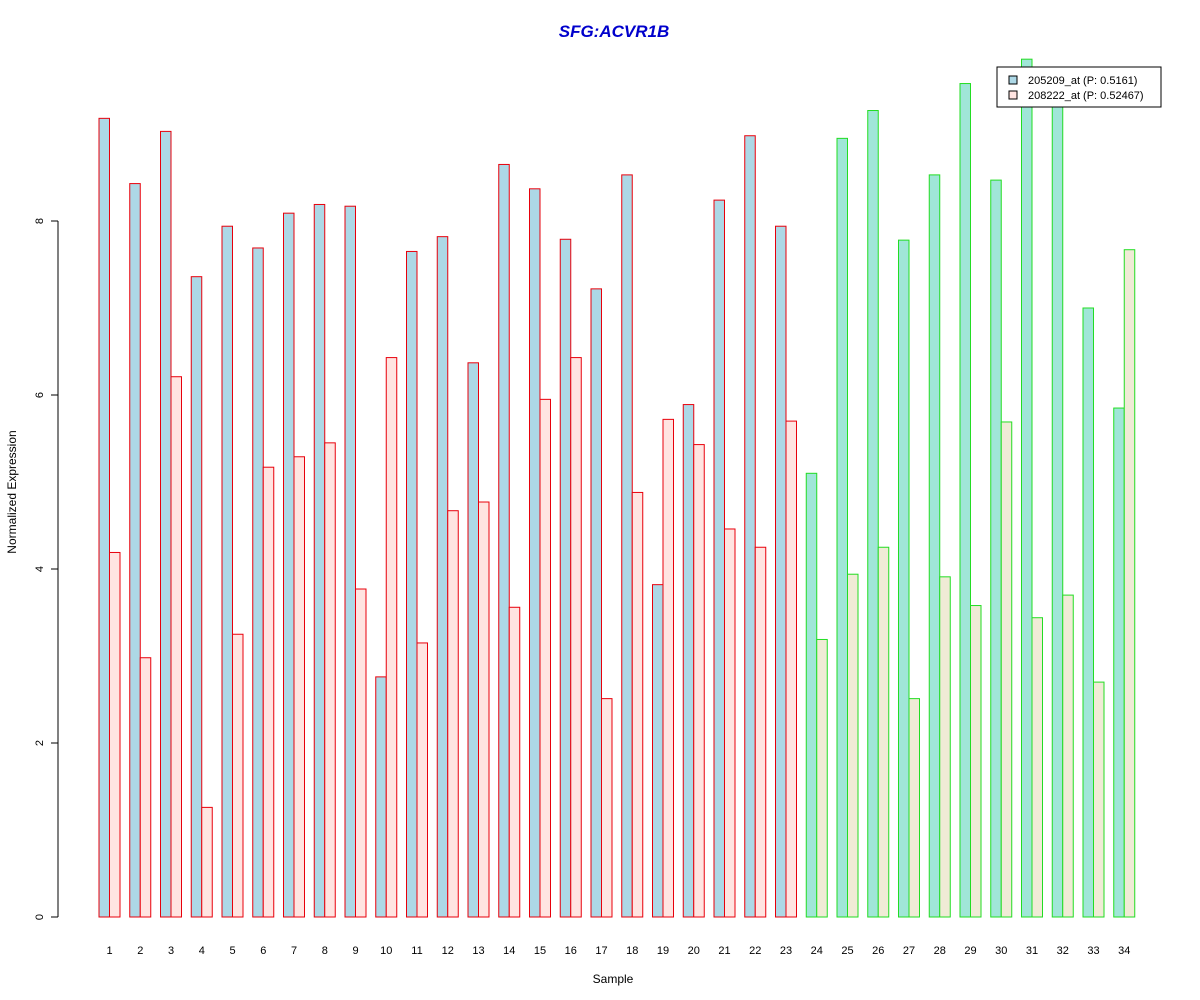 This screenshot has height=1000, width=1200. I want to click on x-tick-label: 28, so click(940, 951).